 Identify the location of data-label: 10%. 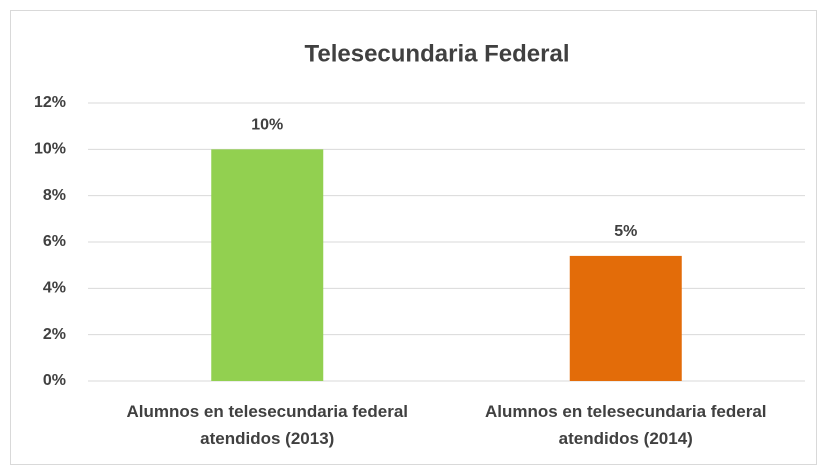
(267, 125).